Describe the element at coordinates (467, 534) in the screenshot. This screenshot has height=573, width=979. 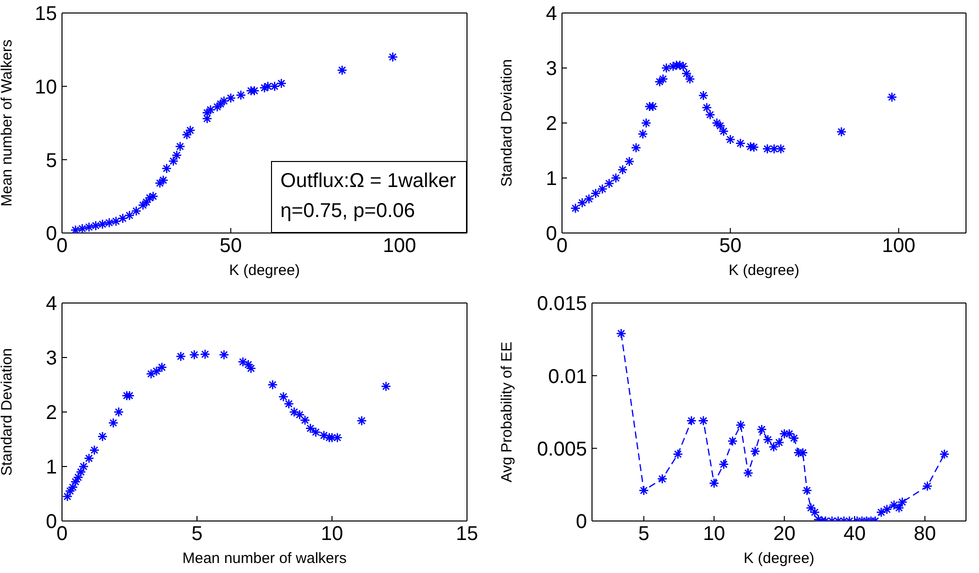
I see `x-tick-label: 15` at that location.